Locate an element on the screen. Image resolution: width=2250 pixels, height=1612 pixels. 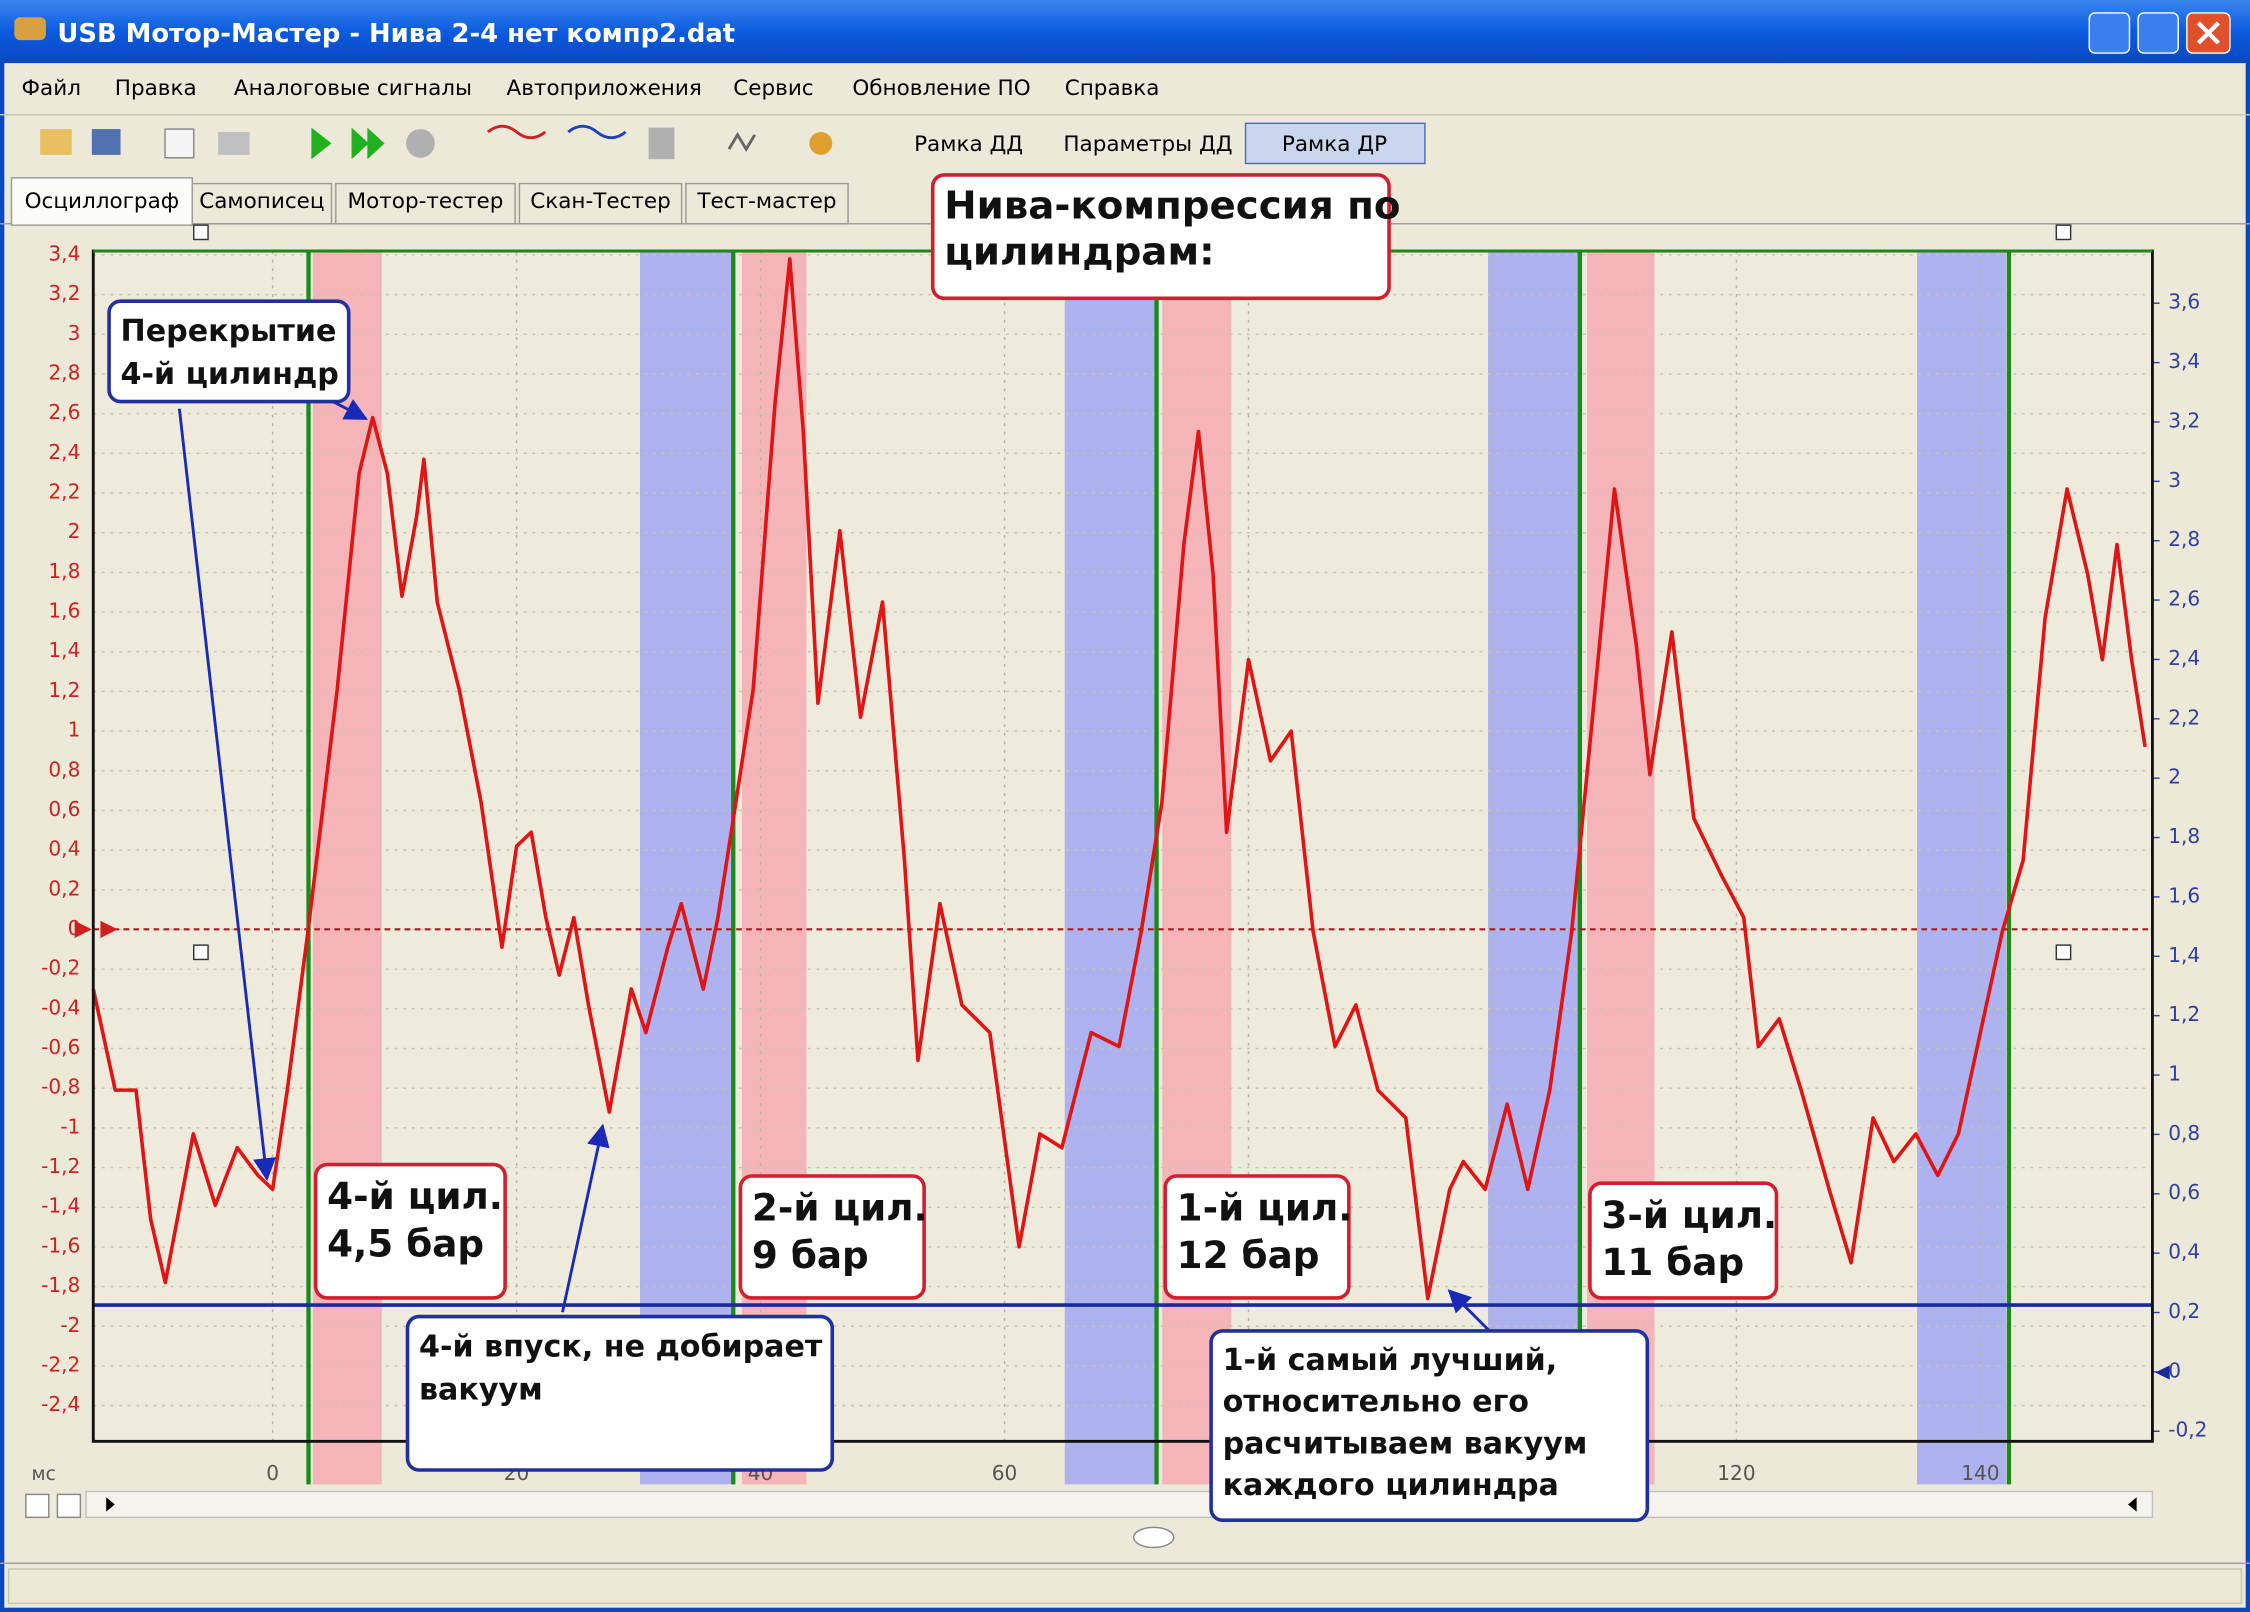
y-tick-label: 2 is located at coordinates (74, 531).